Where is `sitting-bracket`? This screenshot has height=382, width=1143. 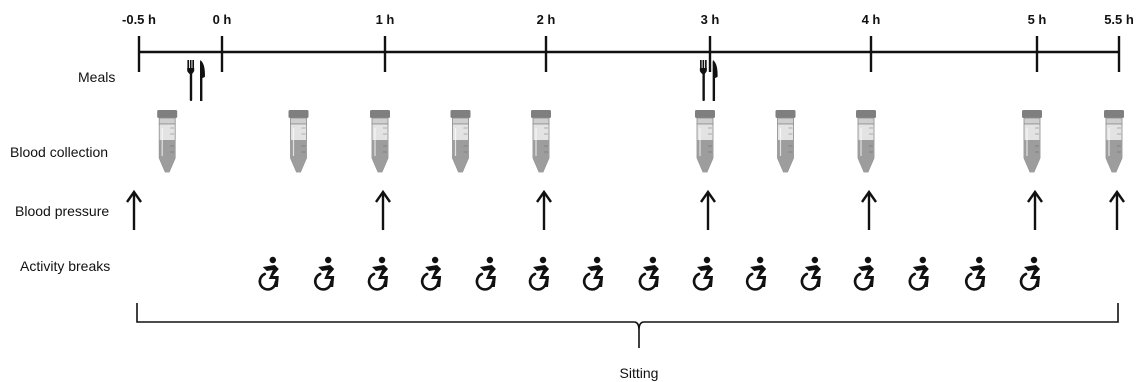 sitting-bracket is located at coordinates (627, 325).